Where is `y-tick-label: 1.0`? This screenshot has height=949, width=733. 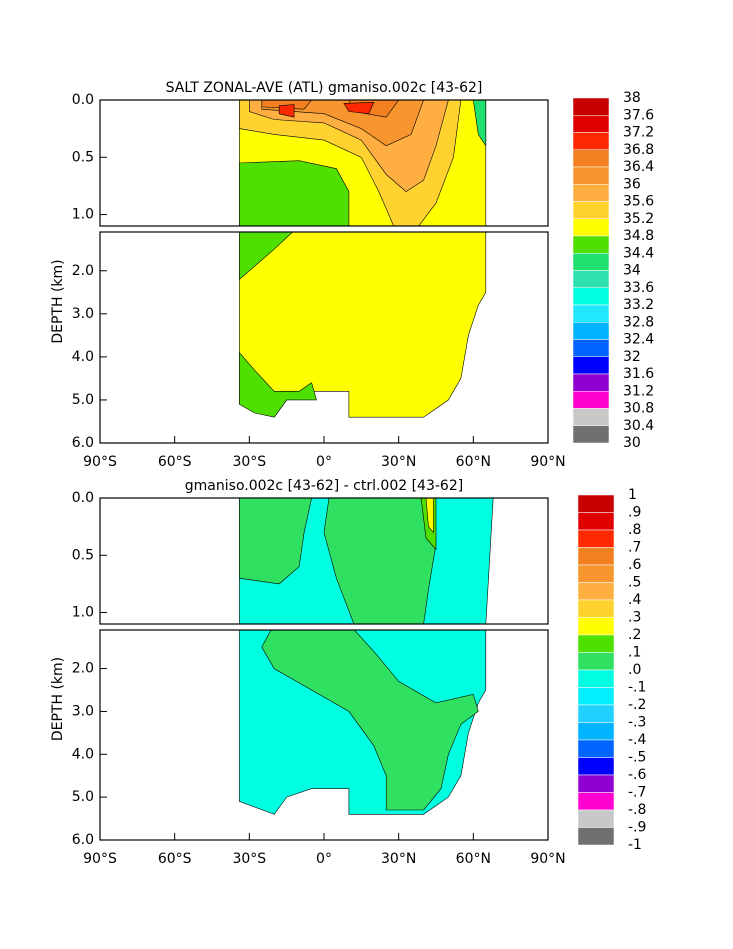 y-tick-label: 1.0 is located at coordinates (83, 215).